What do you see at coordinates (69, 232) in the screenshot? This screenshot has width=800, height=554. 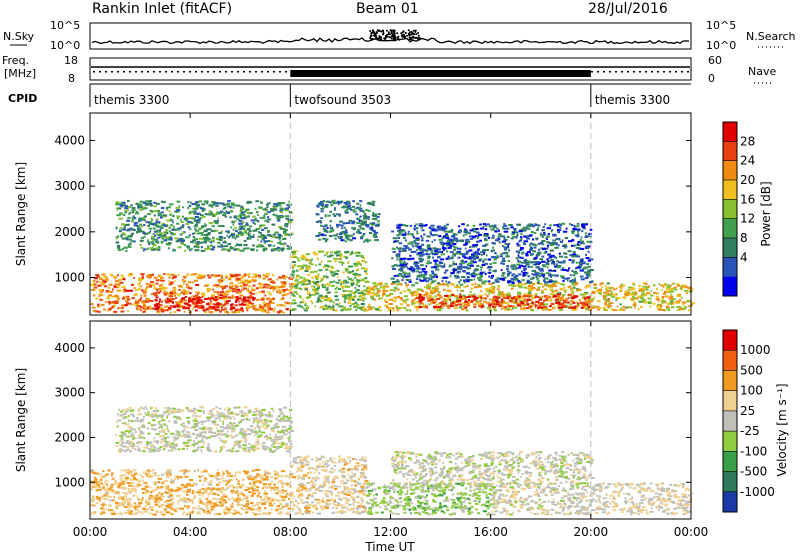 I see `y-tick-label: 2000` at bounding box center [69, 232].